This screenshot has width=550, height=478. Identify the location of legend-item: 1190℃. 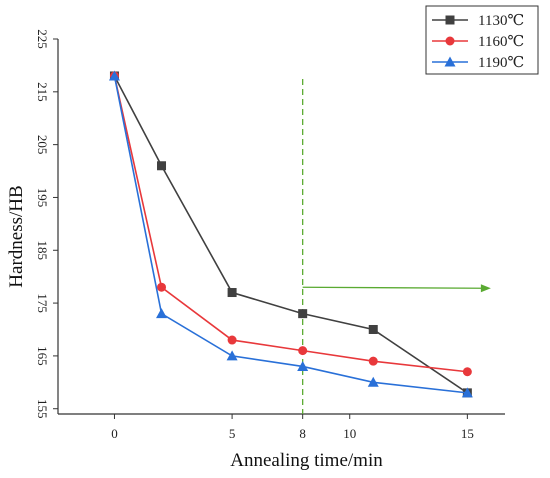
(478, 63).